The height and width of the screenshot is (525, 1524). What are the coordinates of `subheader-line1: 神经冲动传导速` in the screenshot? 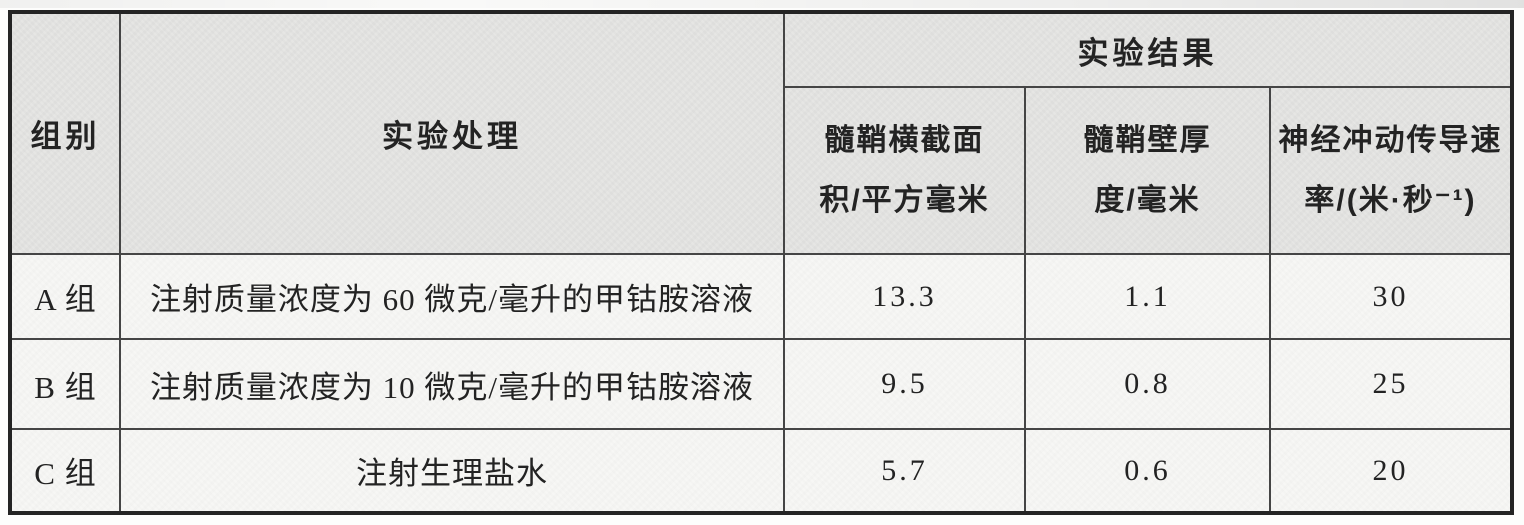 It's located at (1390, 140).